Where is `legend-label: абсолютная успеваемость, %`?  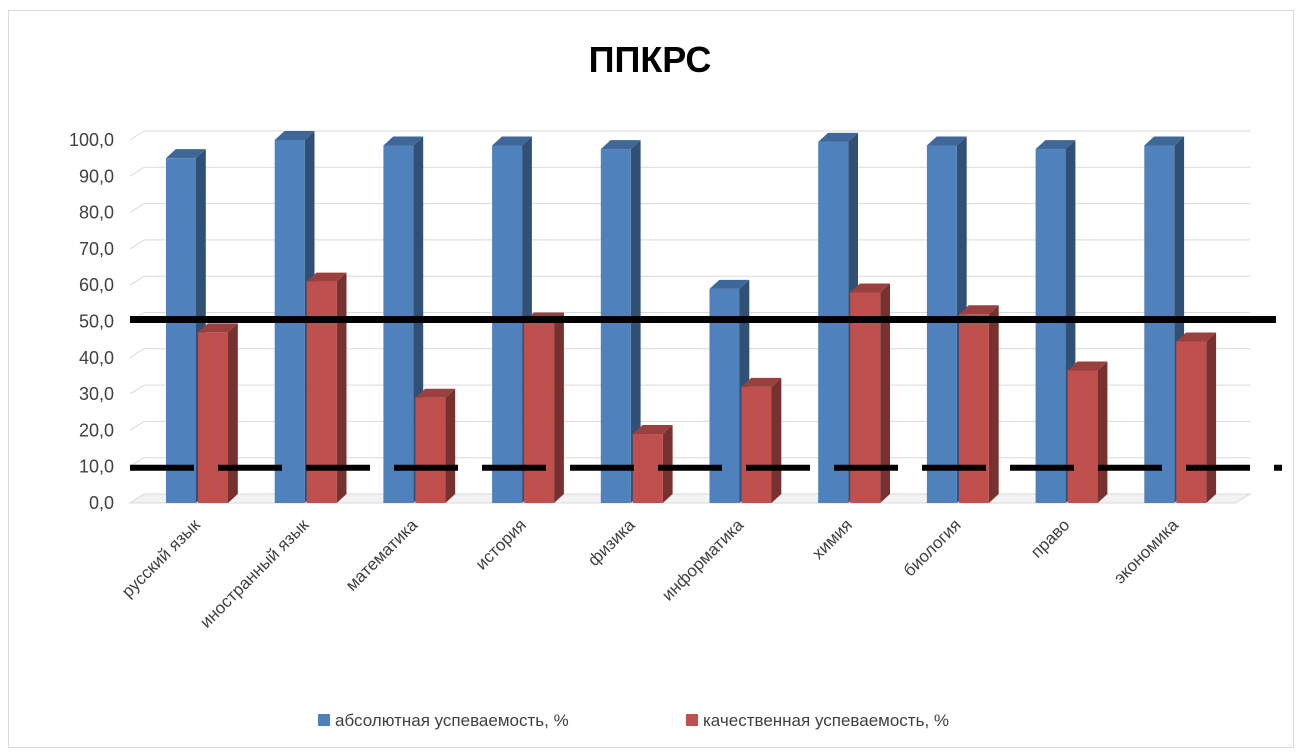
legend-label: абсолютная успеваемость, % is located at coordinates (452, 720).